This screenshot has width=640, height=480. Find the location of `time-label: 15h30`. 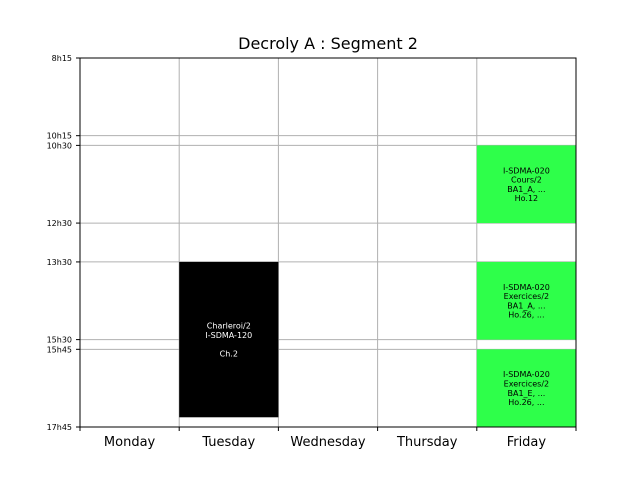

time-label: 15h30 is located at coordinates (59, 340).